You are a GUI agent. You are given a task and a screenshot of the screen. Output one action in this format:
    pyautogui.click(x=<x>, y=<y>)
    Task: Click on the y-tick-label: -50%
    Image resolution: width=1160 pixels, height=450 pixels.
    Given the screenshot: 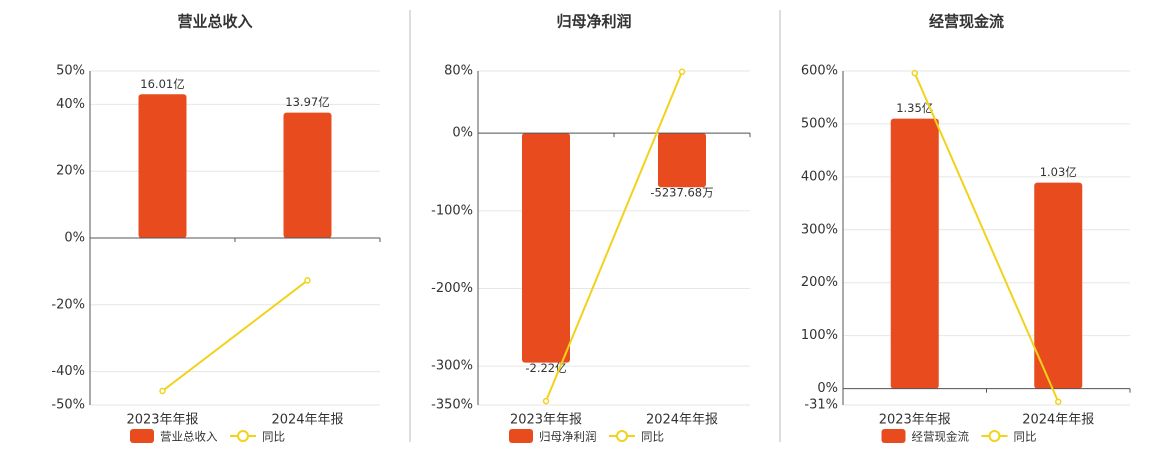 What is the action you would take?
    pyautogui.click(x=68, y=405)
    